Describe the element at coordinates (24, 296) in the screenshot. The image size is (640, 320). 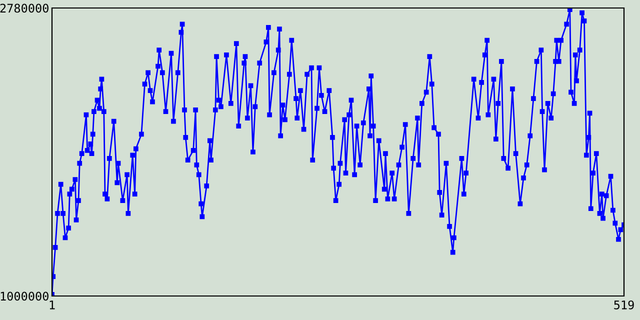
I see `y-tick-label: 1000000` at that location.